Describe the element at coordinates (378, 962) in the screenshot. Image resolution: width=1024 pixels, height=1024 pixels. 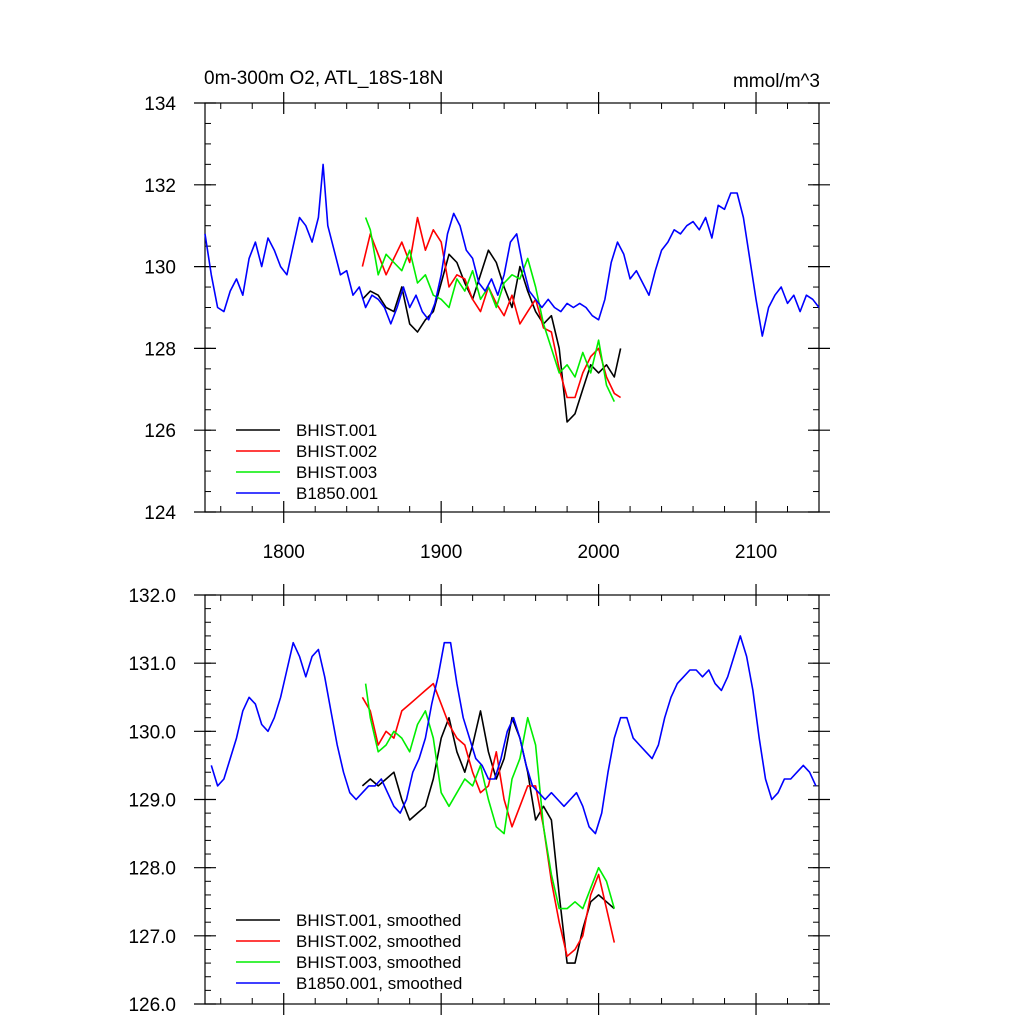
I see `legend-label: BHIST.003, smoothed` at that location.